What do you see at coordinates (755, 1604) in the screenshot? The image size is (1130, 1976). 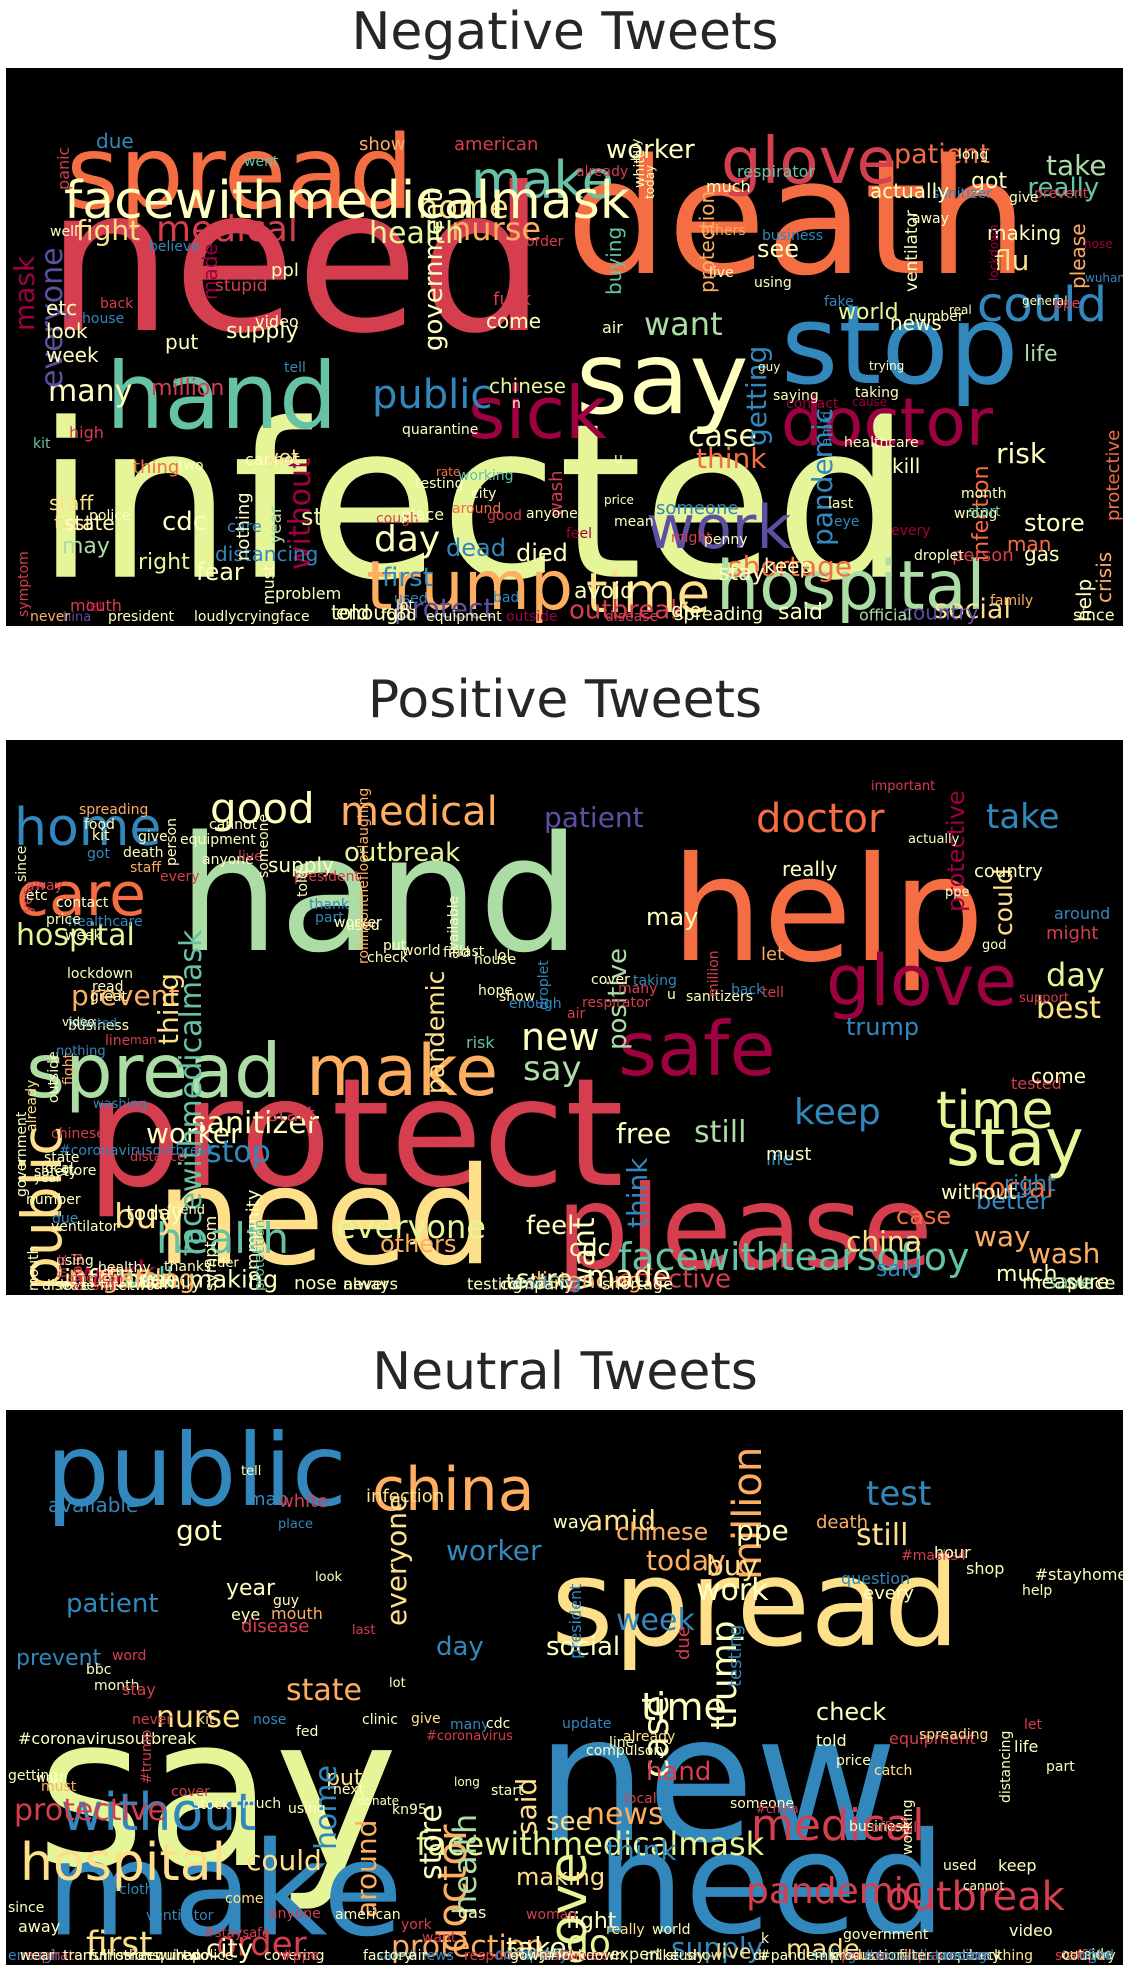 I see `word-spread: spread` at bounding box center [755, 1604].